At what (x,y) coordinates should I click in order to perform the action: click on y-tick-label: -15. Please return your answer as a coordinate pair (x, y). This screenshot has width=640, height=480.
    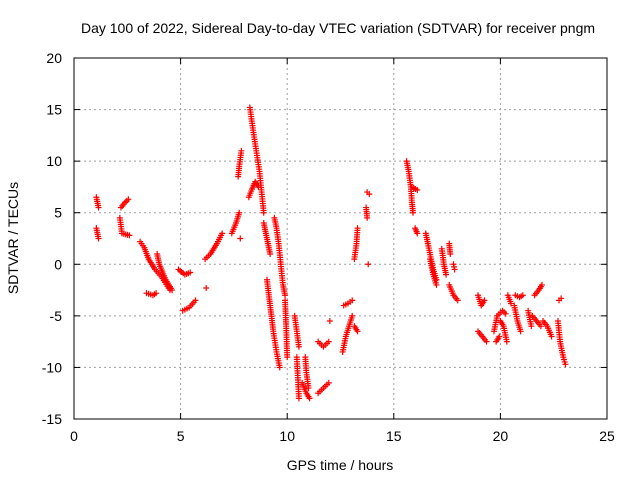
    Looking at the image, I should click on (52, 419).